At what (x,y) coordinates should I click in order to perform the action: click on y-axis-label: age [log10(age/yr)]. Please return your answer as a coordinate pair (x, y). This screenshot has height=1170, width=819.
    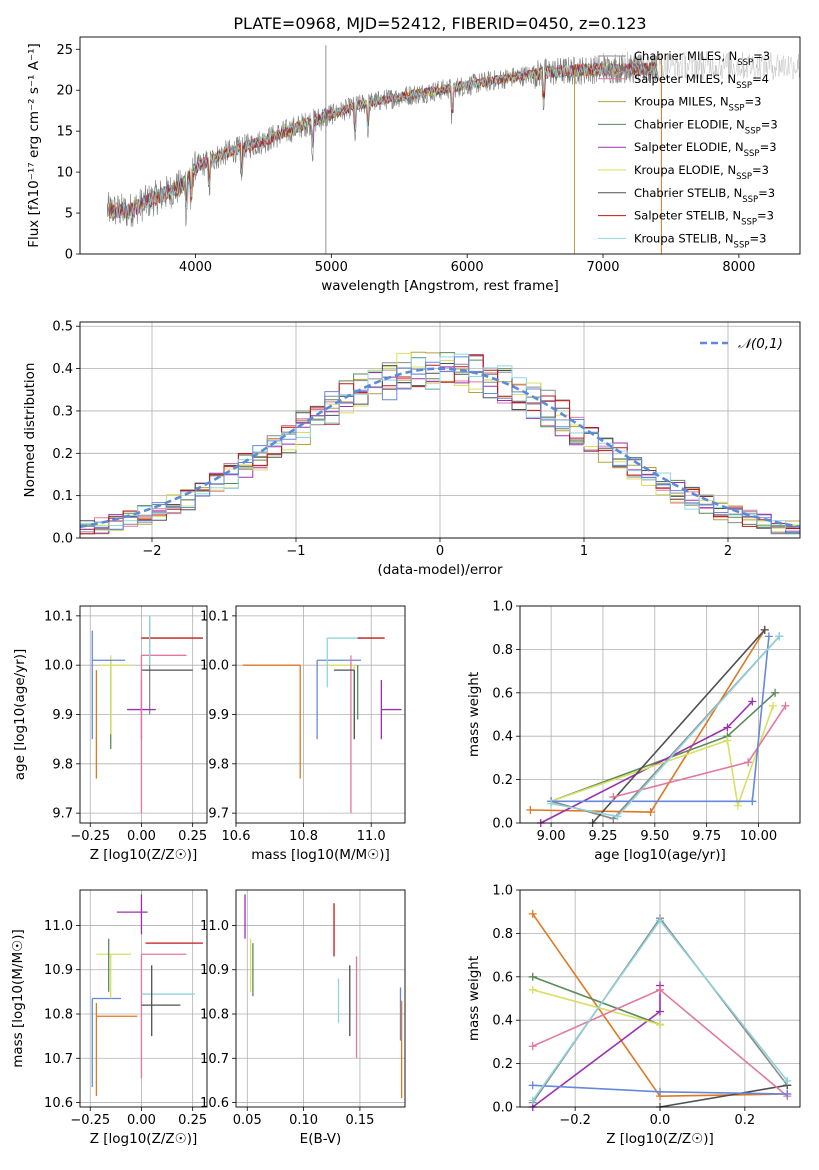
    Looking at the image, I should click on (20, 715).